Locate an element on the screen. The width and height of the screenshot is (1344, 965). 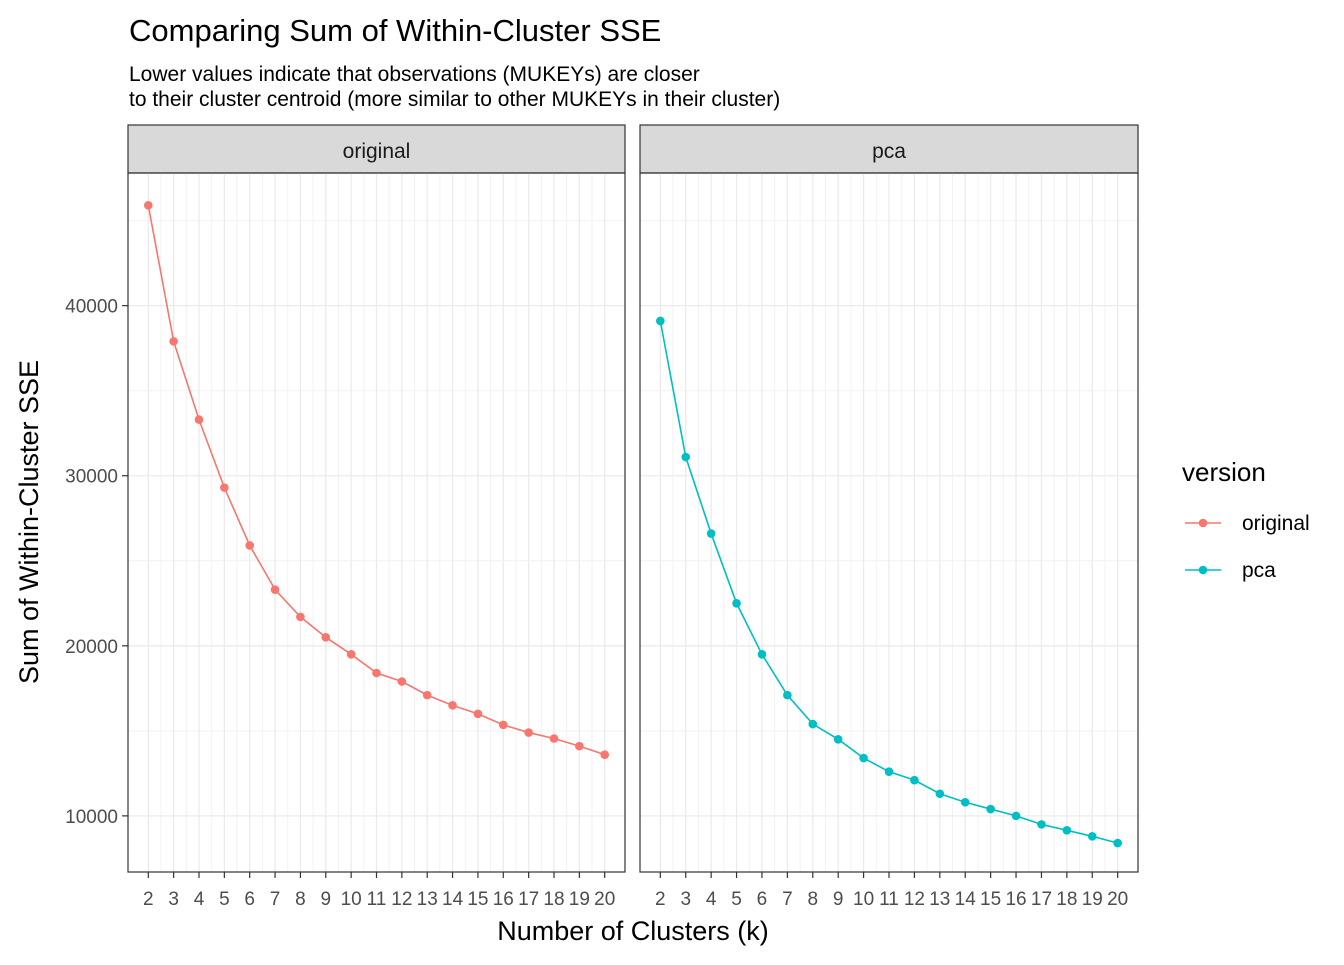
data-point-pca-k20 is located at coordinates (1117, 843).